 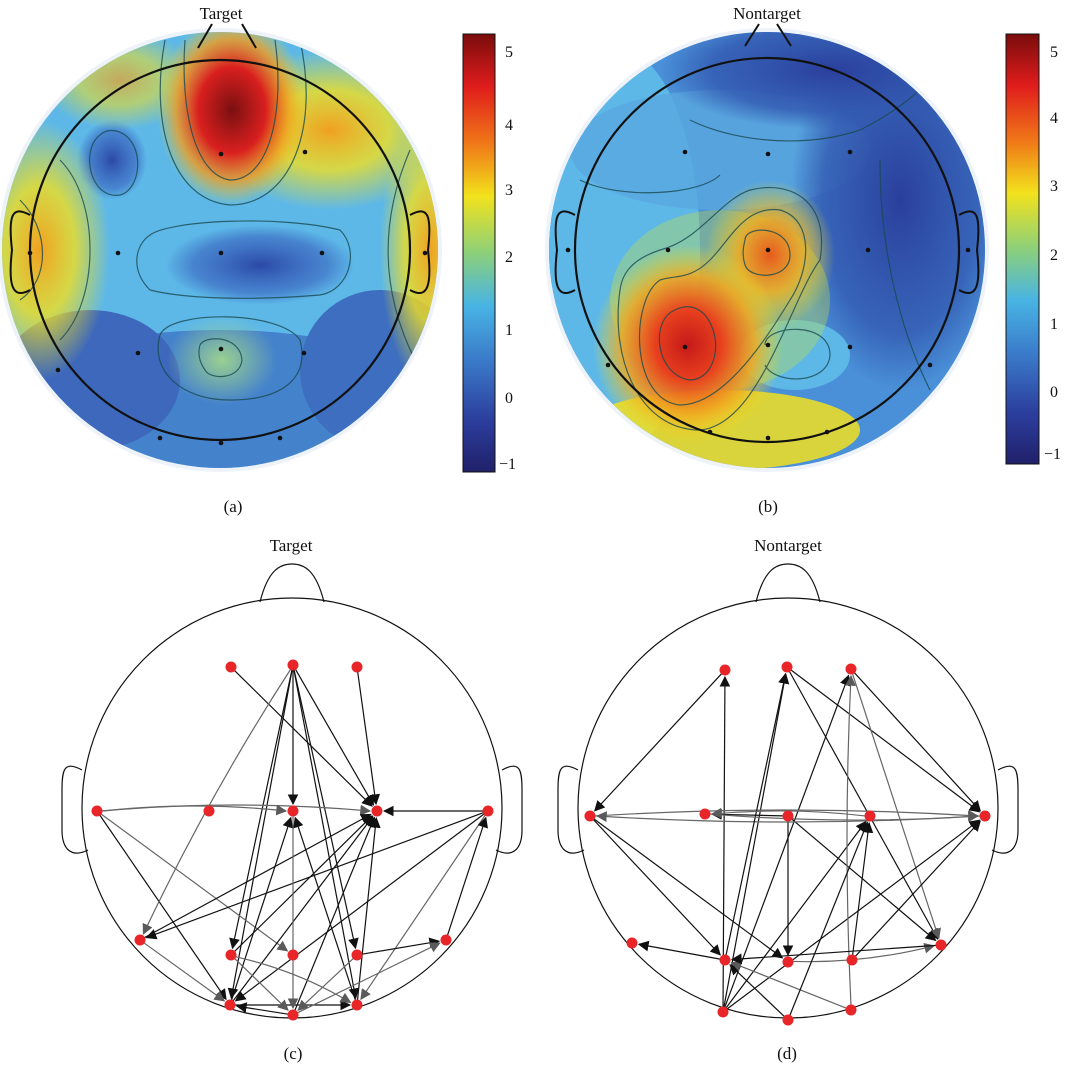 What do you see at coordinates (768, 506) in the screenshot?
I see `panel-b-caption: (b)` at bounding box center [768, 506].